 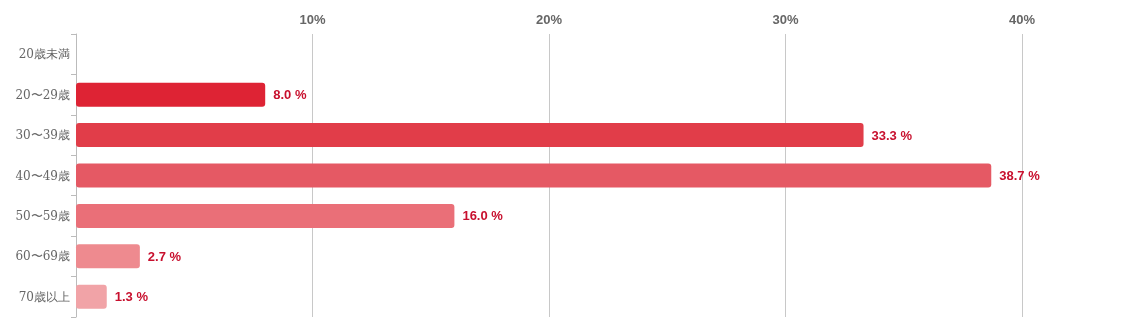 What do you see at coordinates (44, 296) in the screenshot?
I see `y-tick-label: 70歳以上` at bounding box center [44, 296].